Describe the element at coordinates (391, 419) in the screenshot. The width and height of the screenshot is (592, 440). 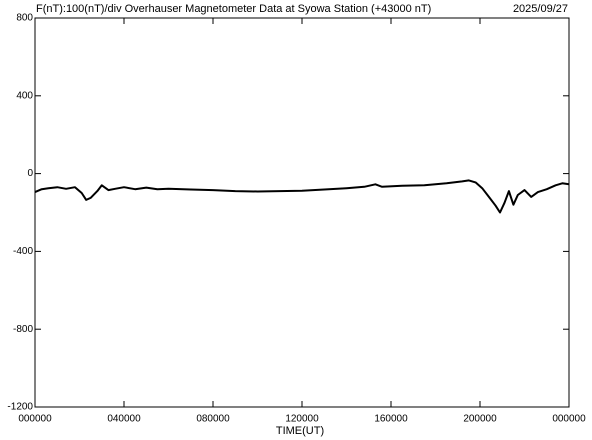
I see `x-tick-label: 160000` at that location.